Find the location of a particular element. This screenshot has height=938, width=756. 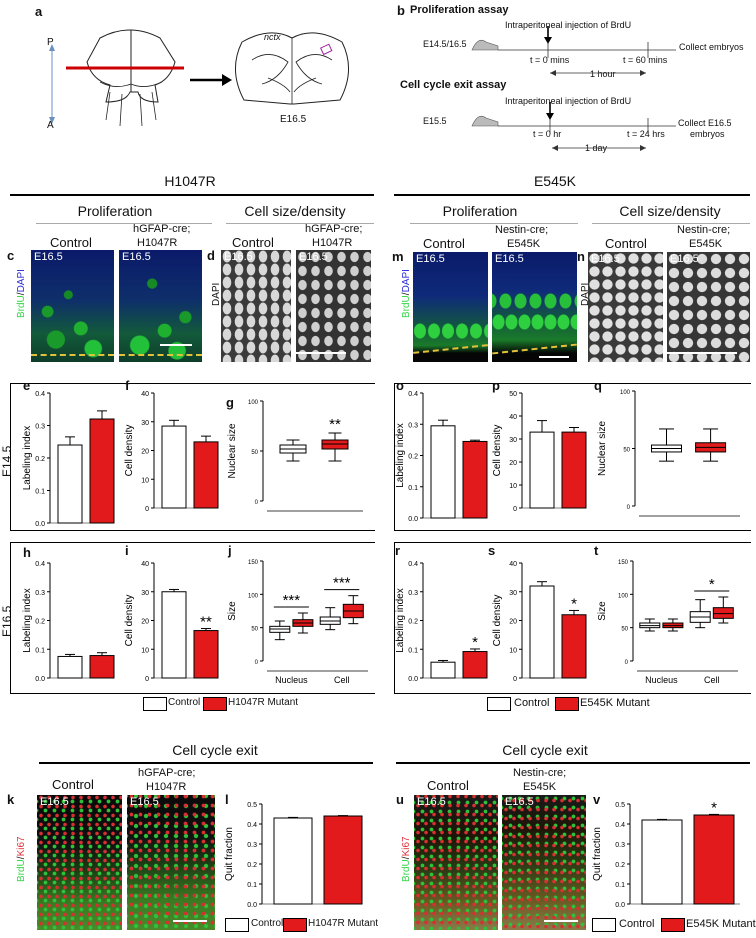

y-tick-label: 0.3 is located at coordinates (620, 845).